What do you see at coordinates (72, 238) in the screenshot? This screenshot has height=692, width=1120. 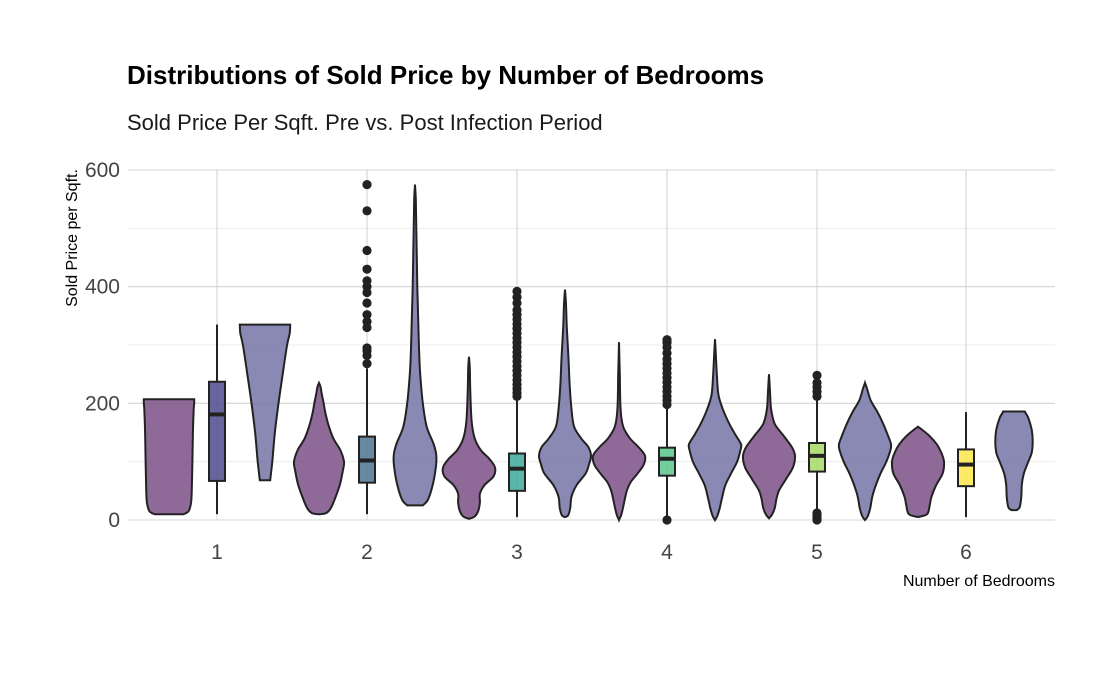 I see `y-axis-title: Sold Price per Sqft.` at bounding box center [72, 238].